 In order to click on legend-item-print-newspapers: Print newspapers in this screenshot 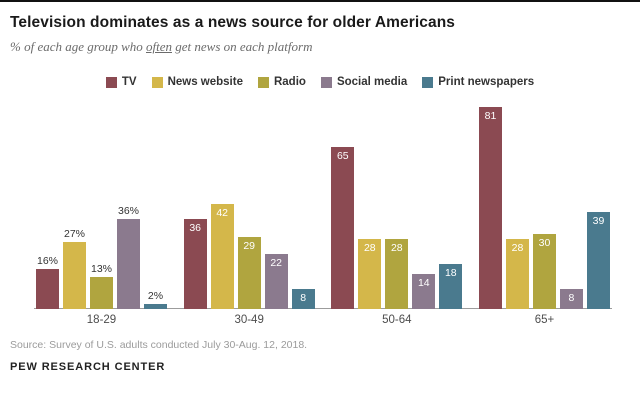, I will do `click(478, 82)`.